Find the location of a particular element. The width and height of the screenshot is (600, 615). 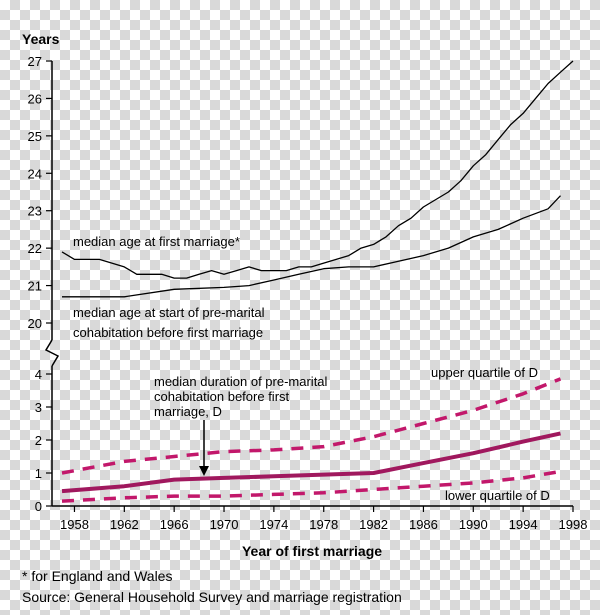

x-tick-label: 1998 is located at coordinates (573, 524).